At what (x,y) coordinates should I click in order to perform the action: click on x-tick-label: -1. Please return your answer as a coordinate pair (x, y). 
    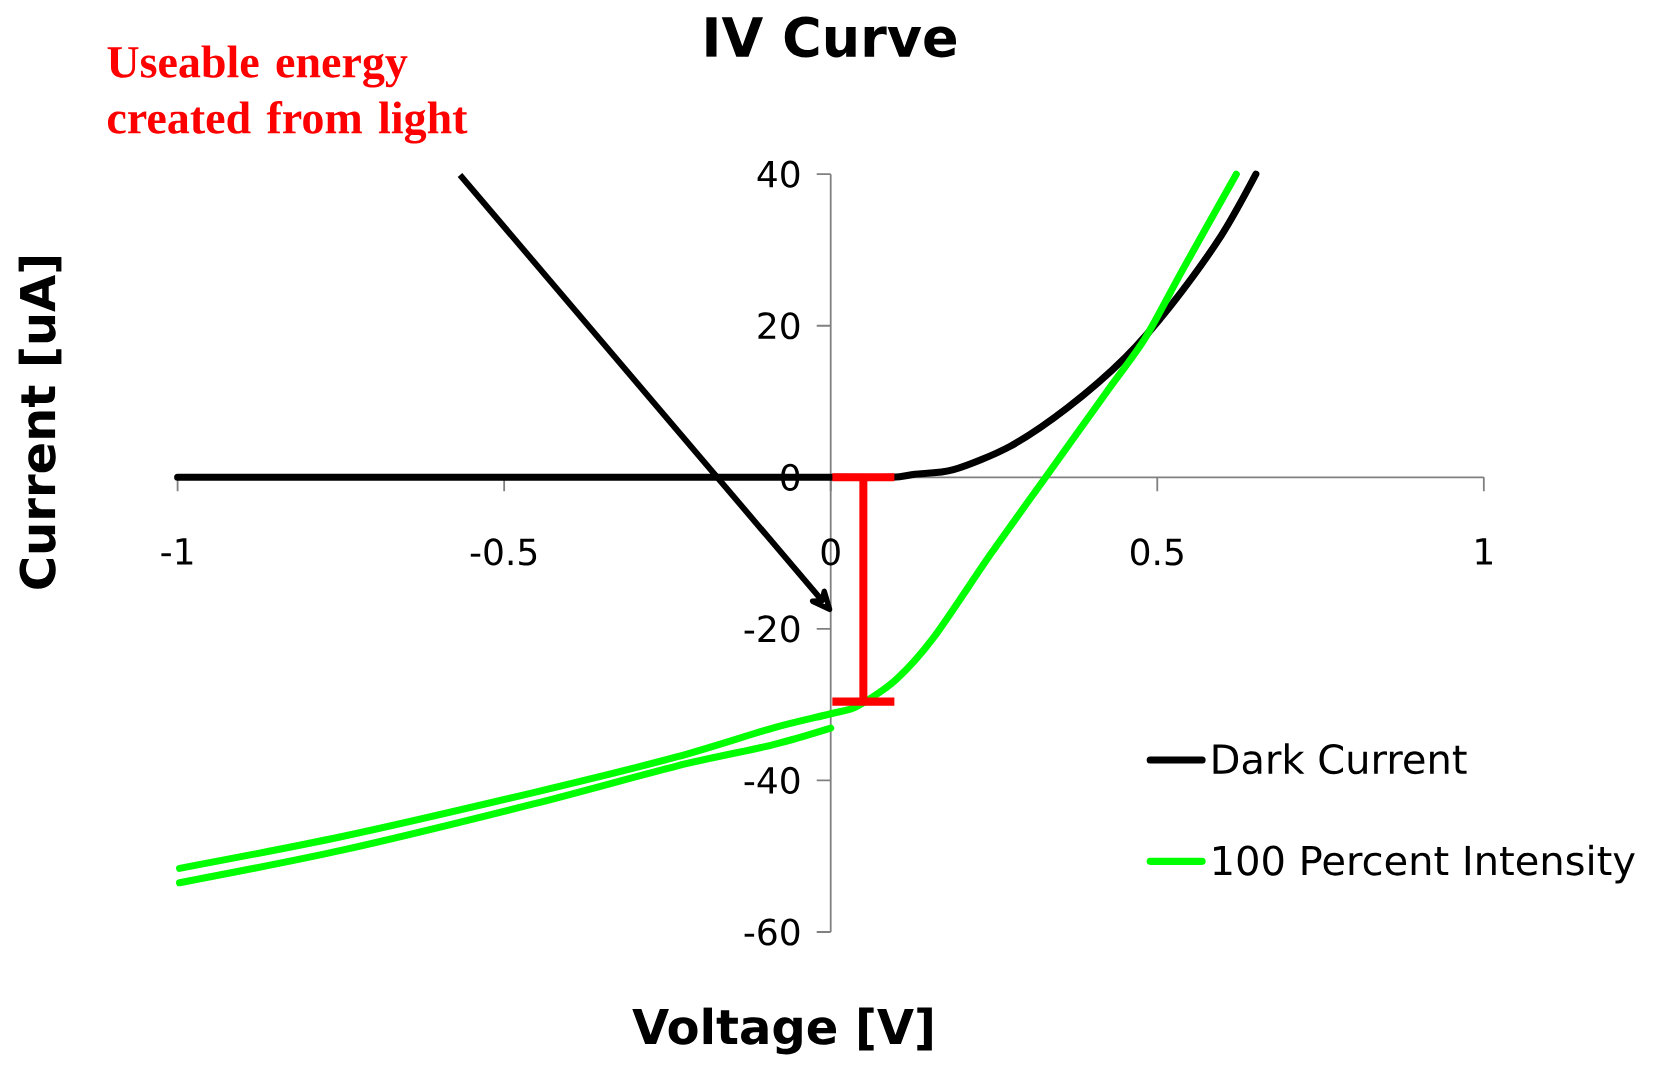
    Looking at the image, I should click on (177, 551).